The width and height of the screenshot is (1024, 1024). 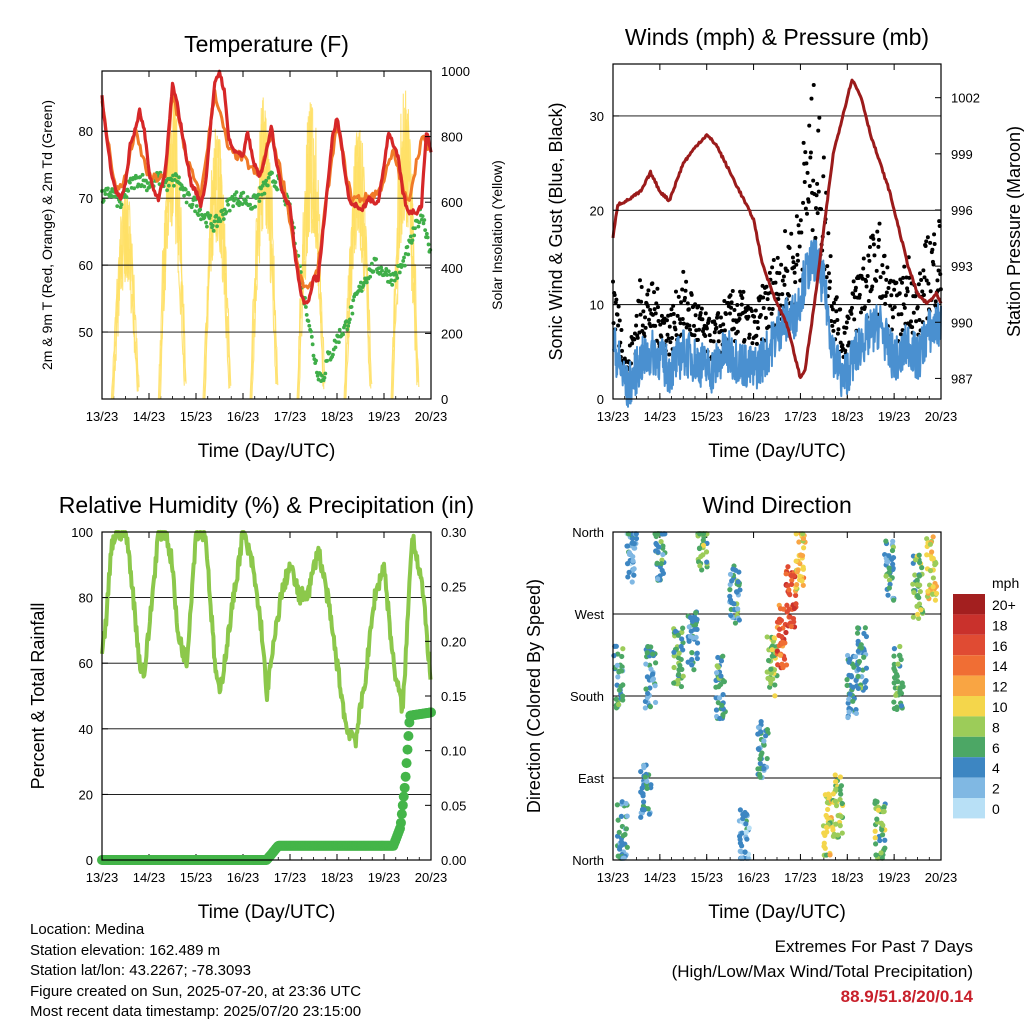 I want to click on panel-title: Winds (mph) & Pressure (mb), so click(x=777, y=37).